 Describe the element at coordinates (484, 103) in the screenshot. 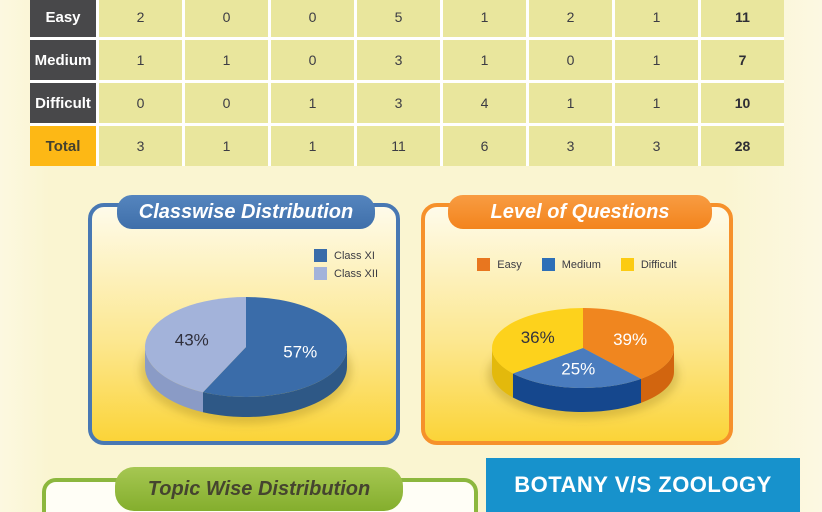

I see `table-cell: 4` at that location.